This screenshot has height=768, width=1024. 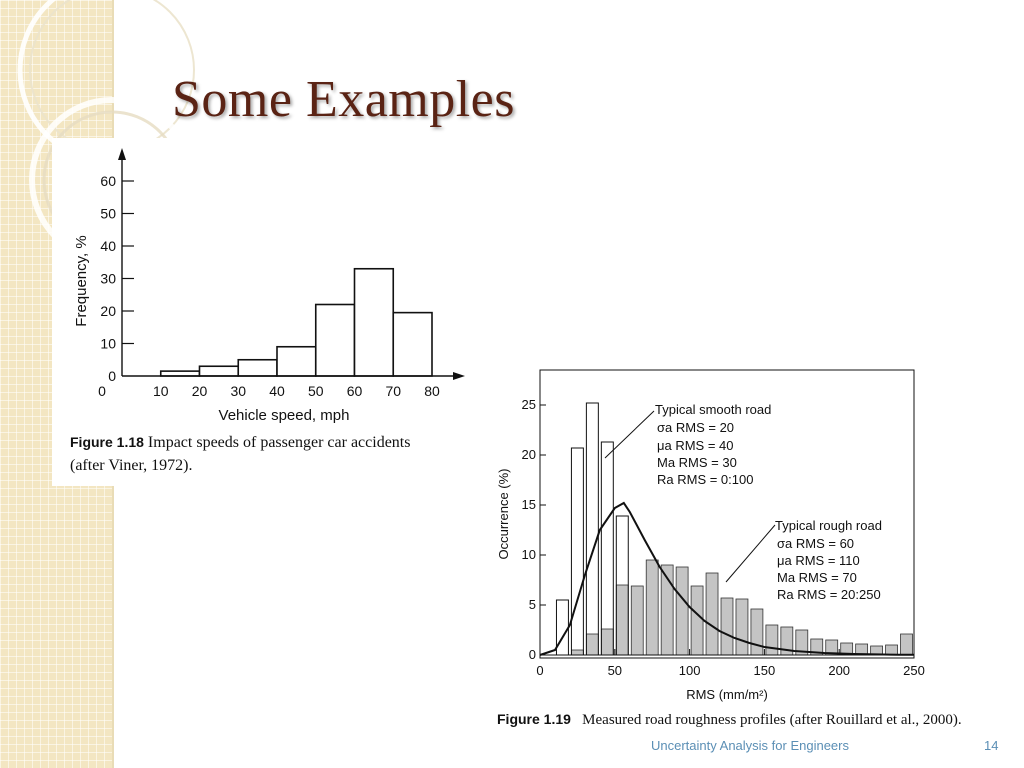 What do you see at coordinates (107, 442) in the screenshot?
I see `figure-number: Figure 1.18` at bounding box center [107, 442].